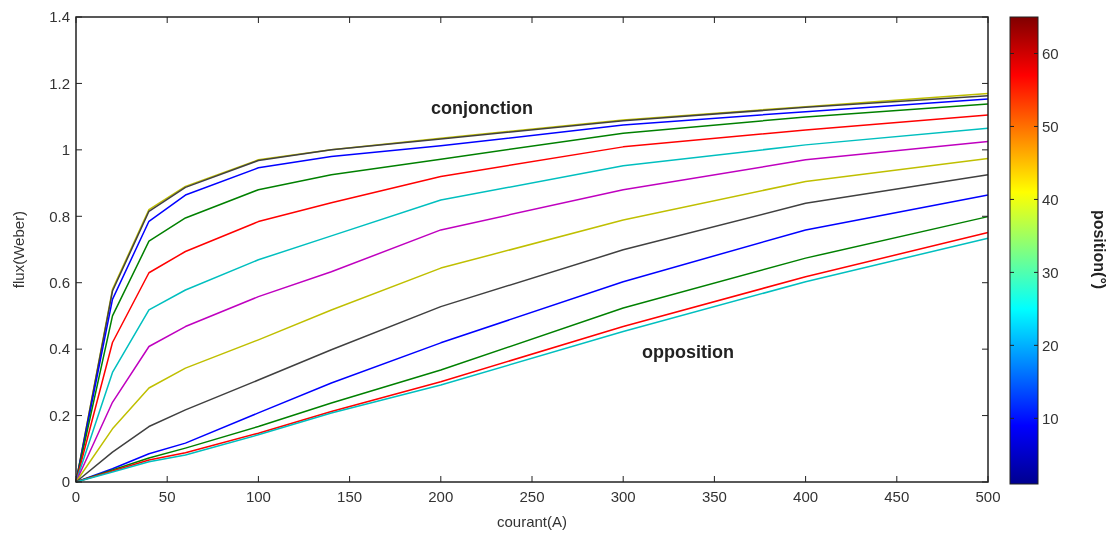 This screenshot has width=1117, height=536. What do you see at coordinates (688, 352) in the screenshot?
I see `annotation: opposition` at bounding box center [688, 352].